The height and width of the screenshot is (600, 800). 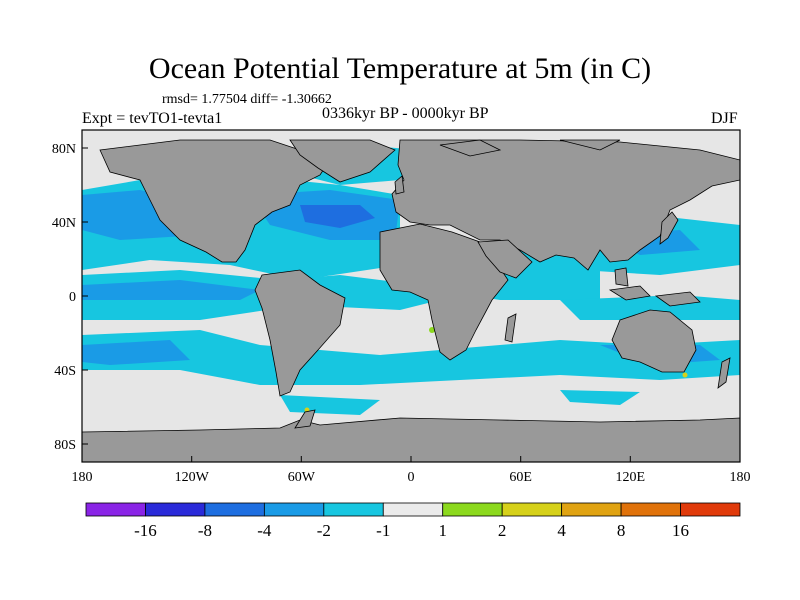 I want to click on colorbar-label: 4, so click(x=561, y=530).